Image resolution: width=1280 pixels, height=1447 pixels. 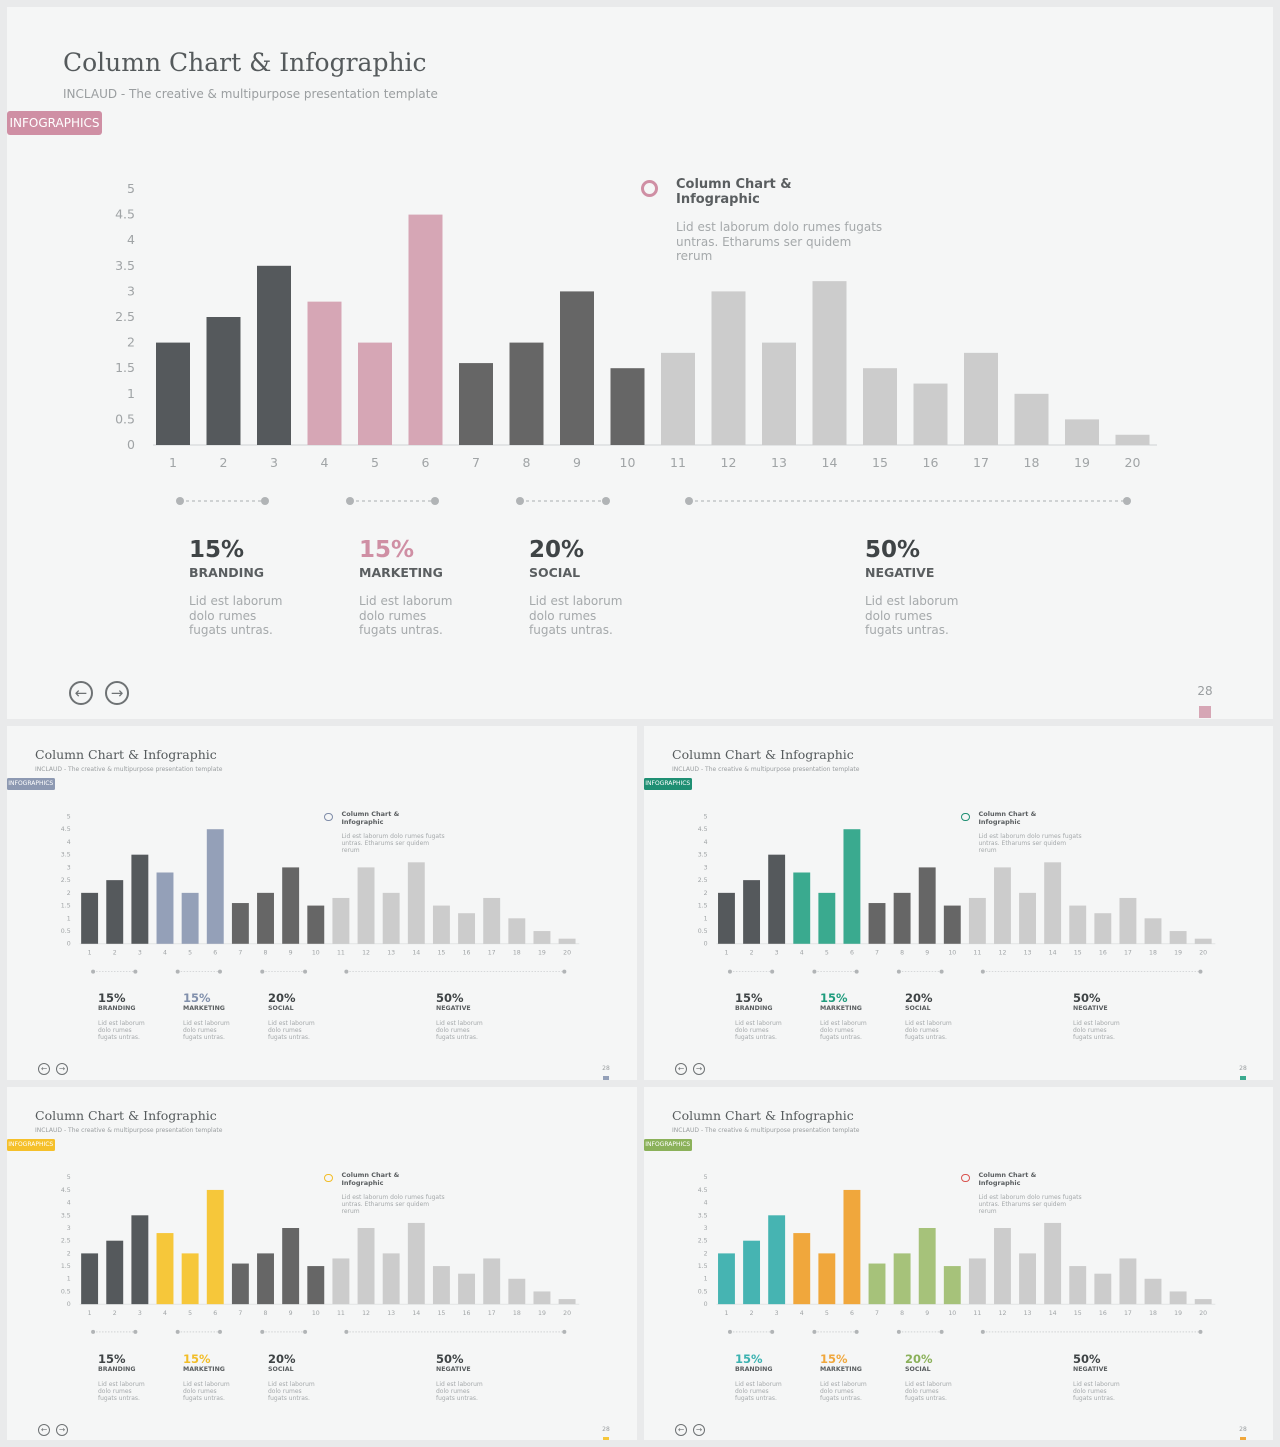 What do you see at coordinates (131, 444) in the screenshot?
I see `y-tick-label: 0` at bounding box center [131, 444].